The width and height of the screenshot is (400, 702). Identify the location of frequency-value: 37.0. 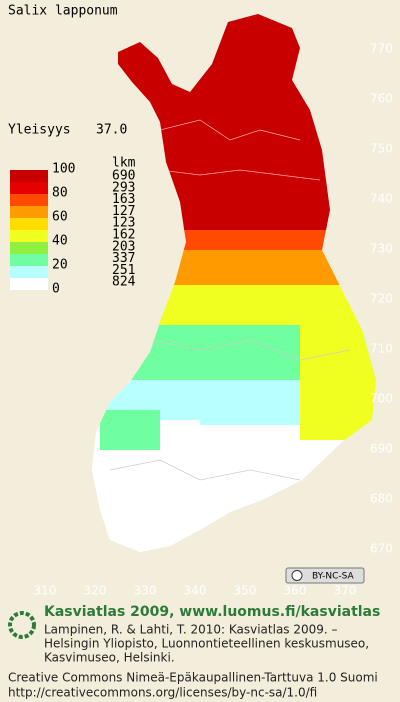
(111, 130).